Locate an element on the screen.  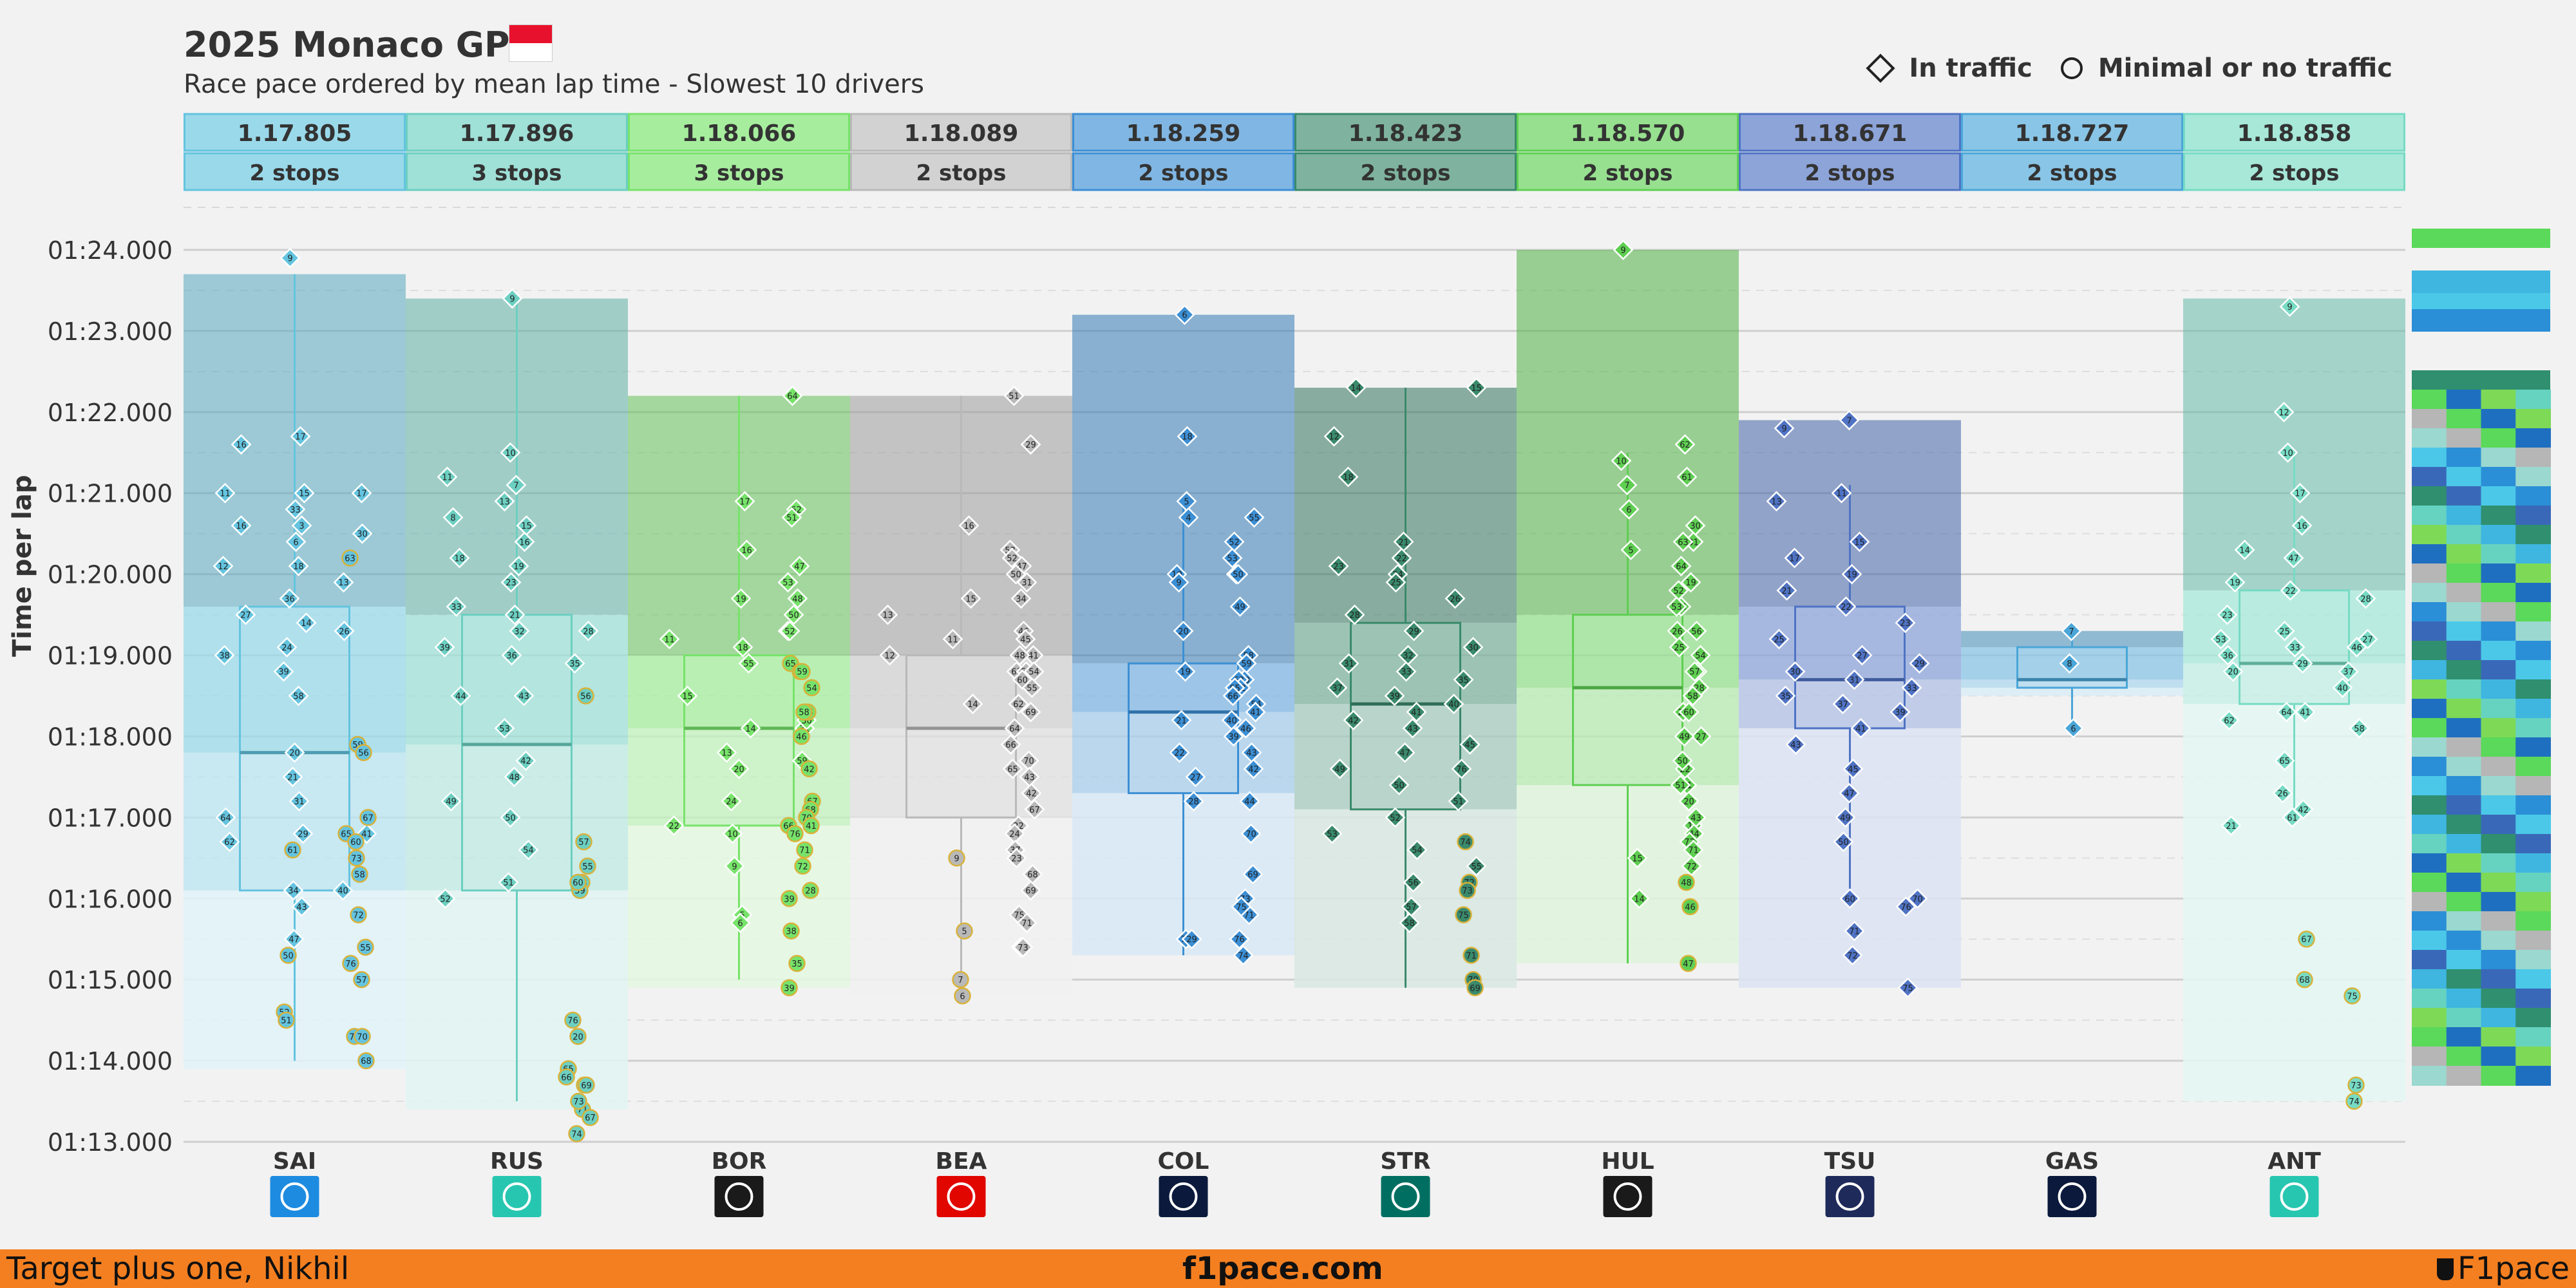
mean-lap-box is located at coordinates (1405, 132).